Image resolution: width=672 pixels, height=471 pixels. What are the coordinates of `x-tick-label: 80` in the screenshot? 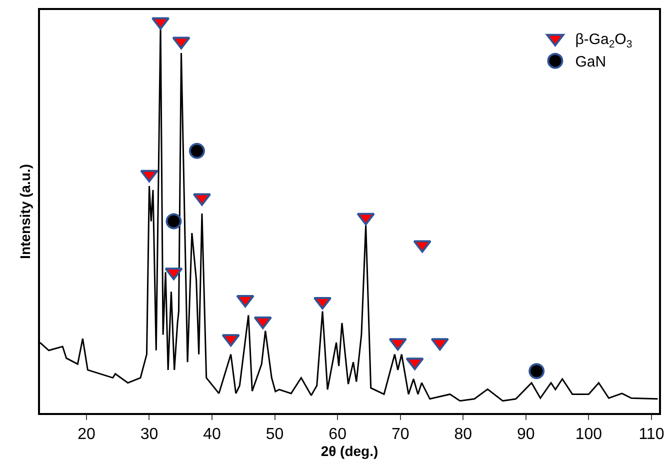 It's located at (463, 435).